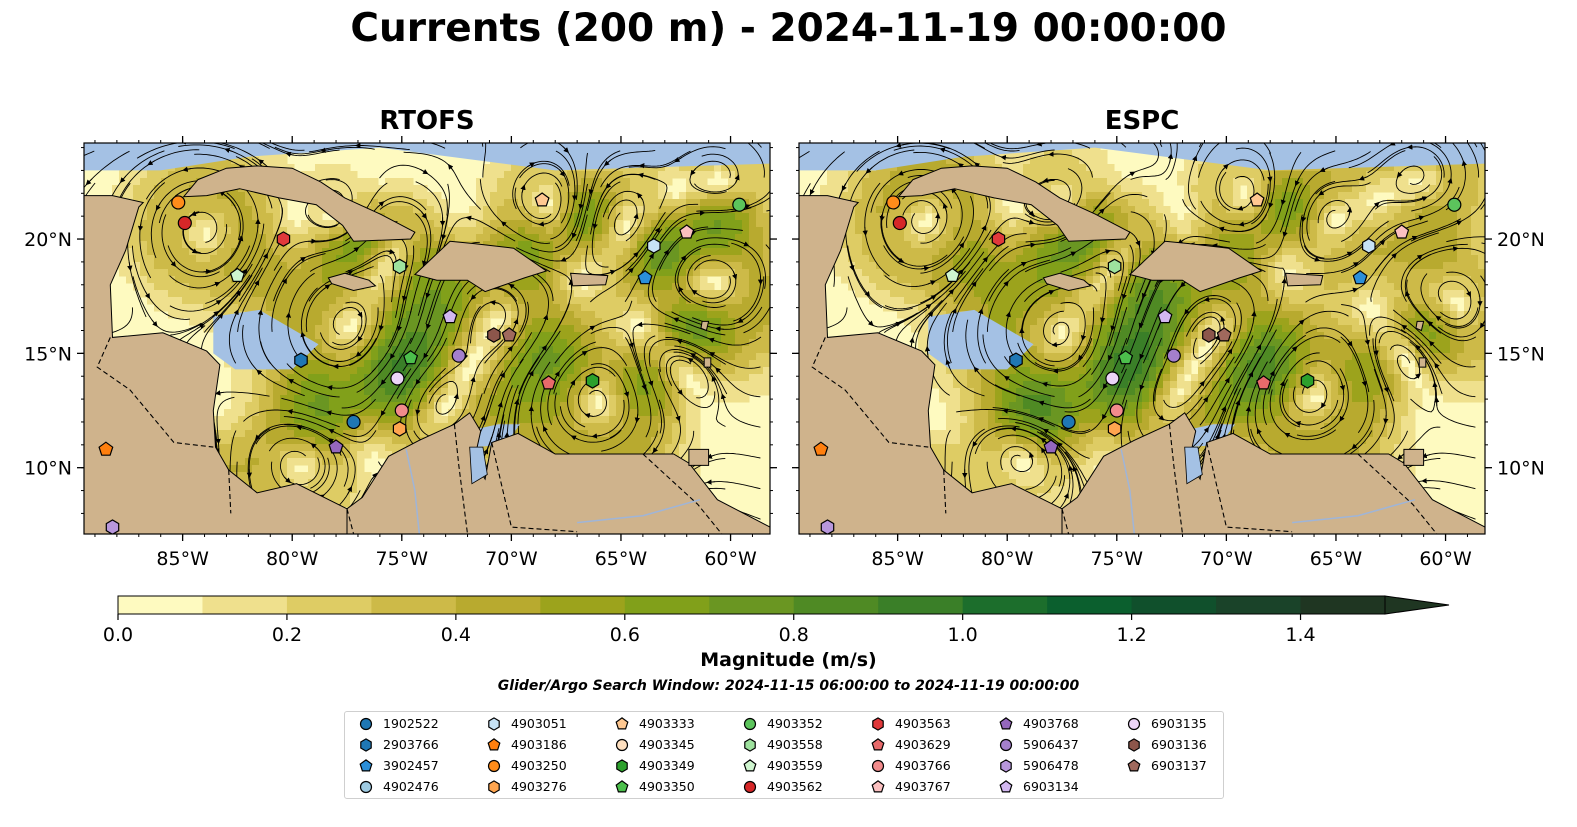 The width and height of the screenshot is (1577, 827). What do you see at coordinates (118, 635) in the screenshot?
I see `colorbar-tick-label: 0.0` at bounding box center [118, 635].